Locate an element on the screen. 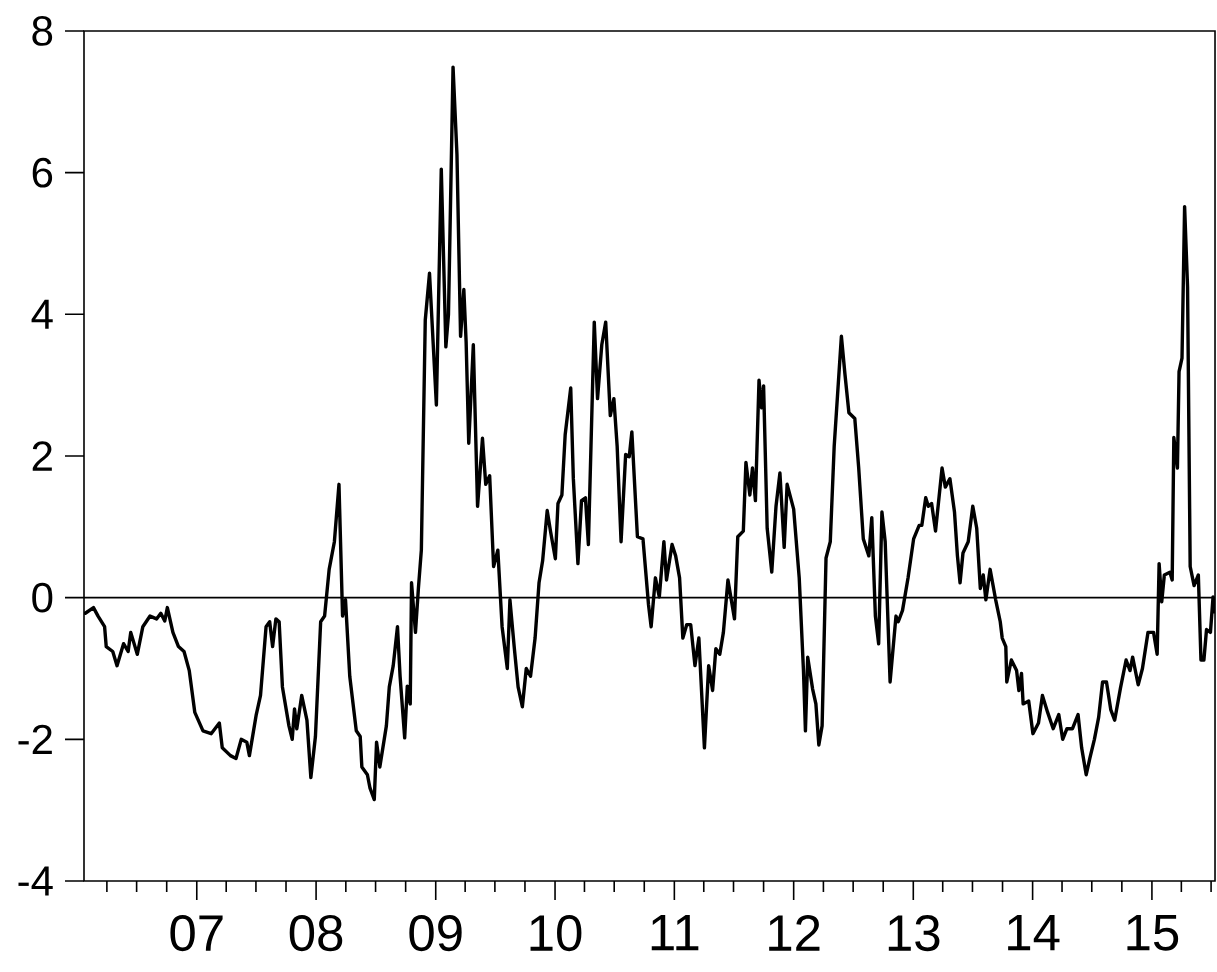  x-tick-label: 08 is located at coordinates (316, 933).